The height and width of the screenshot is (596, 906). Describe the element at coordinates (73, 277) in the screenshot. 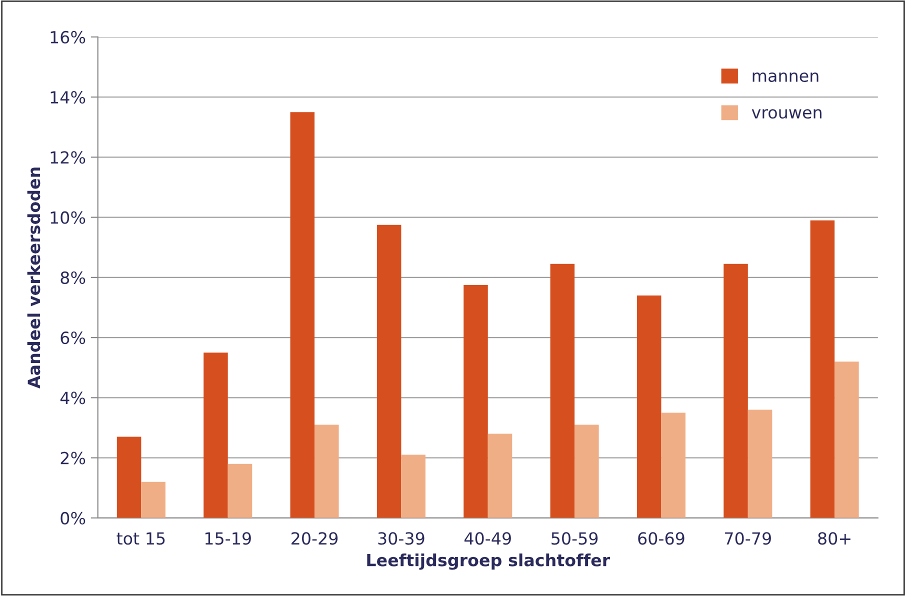

I see `y-tick-label: 8%` at that location.